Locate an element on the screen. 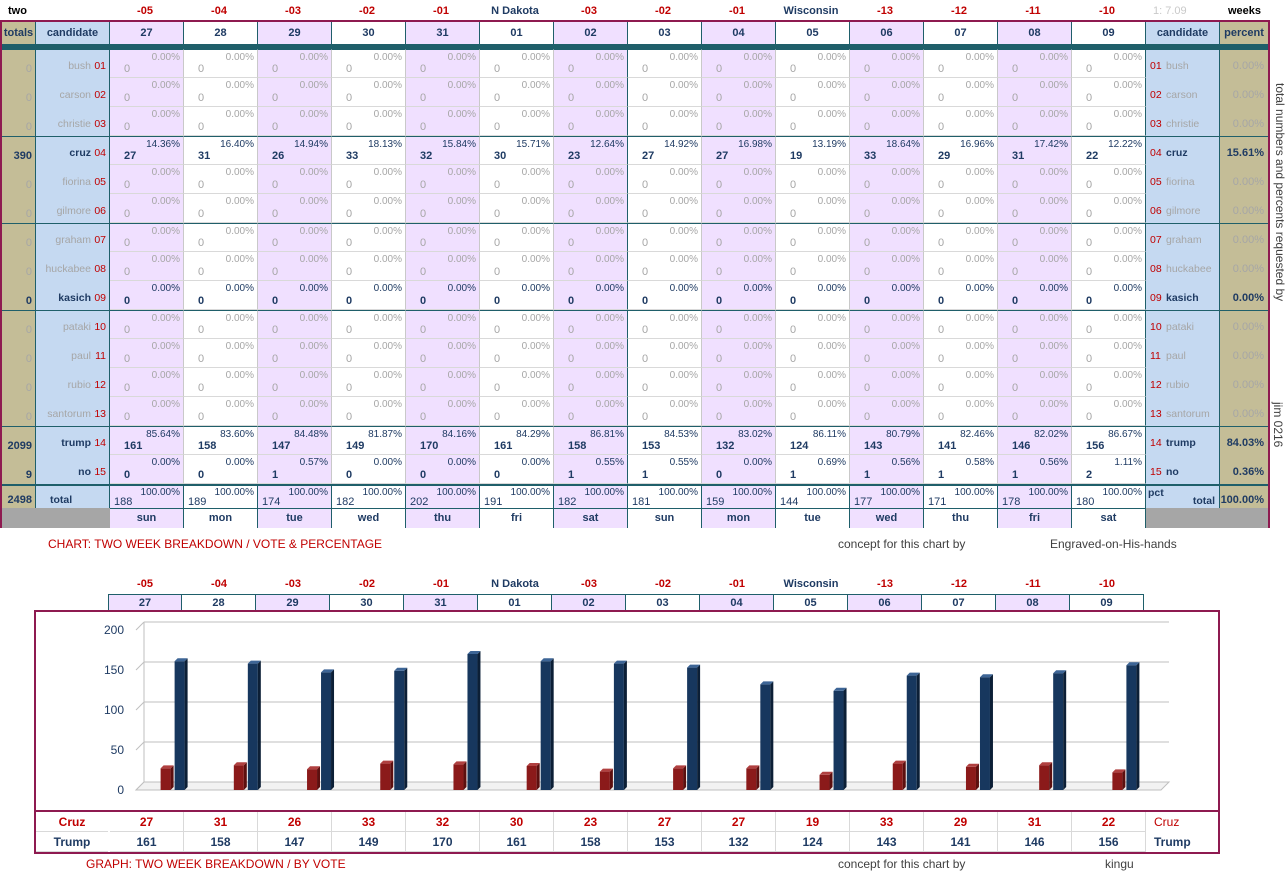  candidate-number: 01 is located at coordinates (100, 66).